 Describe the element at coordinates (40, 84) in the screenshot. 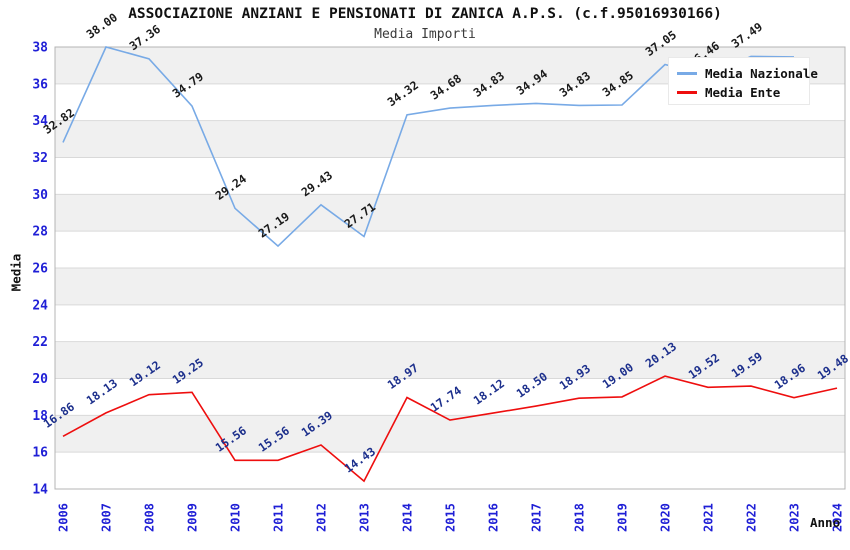

I see `y-tick-label: 36` at that location.